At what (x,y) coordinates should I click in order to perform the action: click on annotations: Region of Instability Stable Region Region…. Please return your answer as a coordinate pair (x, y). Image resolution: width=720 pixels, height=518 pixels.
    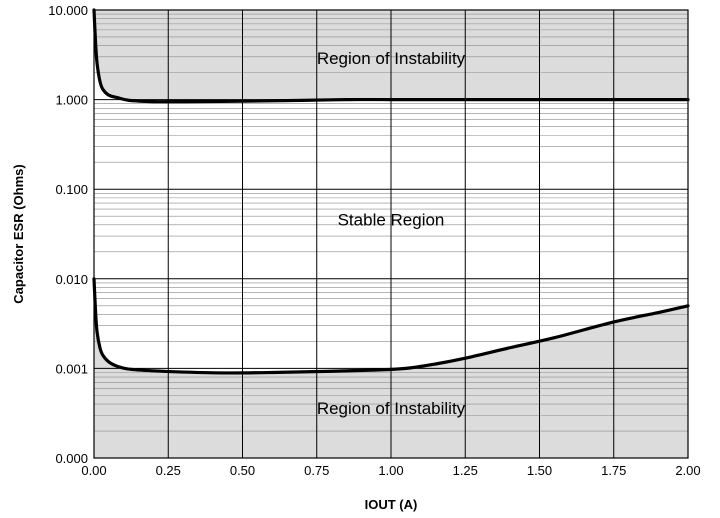
    Looking at the image, I should click on (391, 233).